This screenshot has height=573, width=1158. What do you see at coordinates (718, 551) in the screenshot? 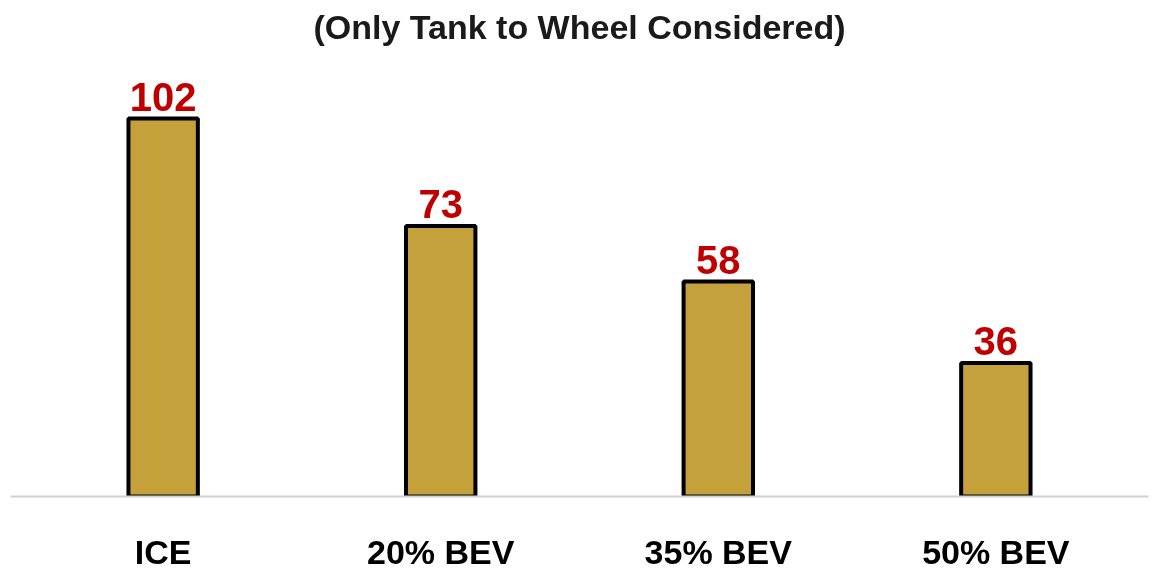
I see `x-tick-label: 35% BEV` at bounding box center [718, 551].